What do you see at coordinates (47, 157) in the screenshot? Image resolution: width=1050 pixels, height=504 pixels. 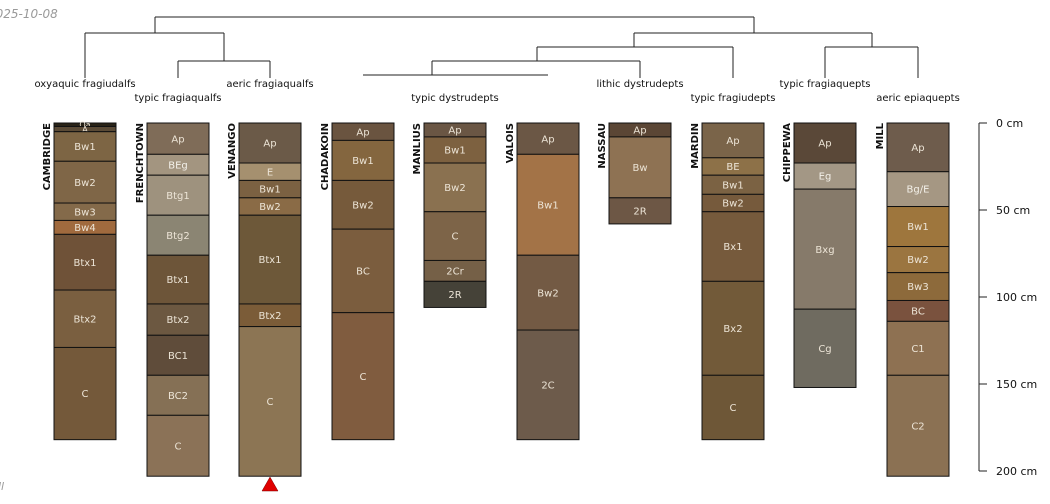 I see `profile-id-label: CAMBRIDGE` at bounding box center [47, 157].